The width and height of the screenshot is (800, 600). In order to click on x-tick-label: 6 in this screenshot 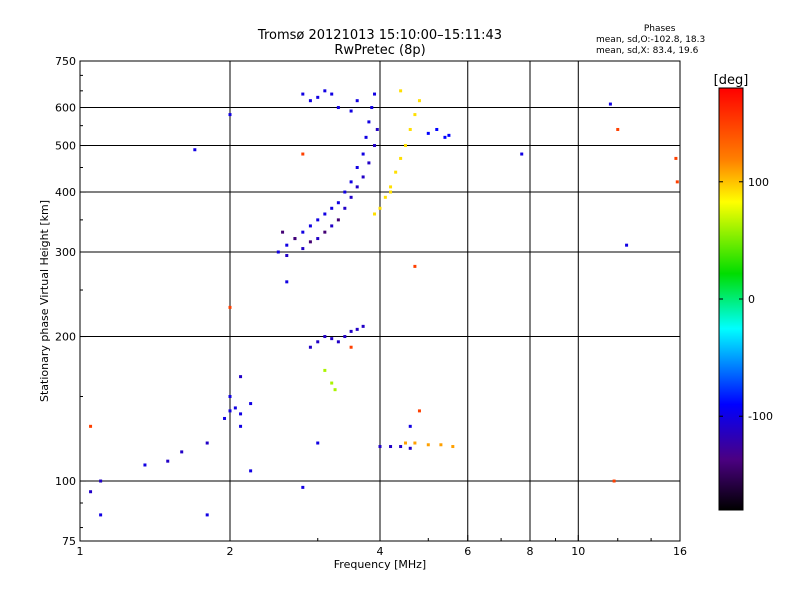, I will do `click(467, 551)`.